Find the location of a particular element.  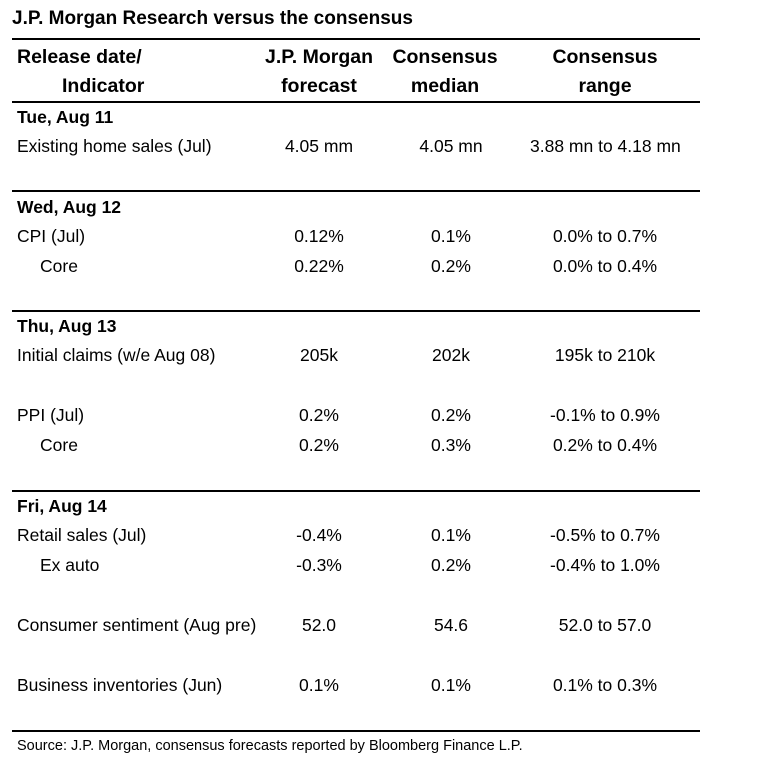

table-row: PPI (Jul) 0.2% 0.2% -0.1% to 0.9% is located at coordinates (380, 417).